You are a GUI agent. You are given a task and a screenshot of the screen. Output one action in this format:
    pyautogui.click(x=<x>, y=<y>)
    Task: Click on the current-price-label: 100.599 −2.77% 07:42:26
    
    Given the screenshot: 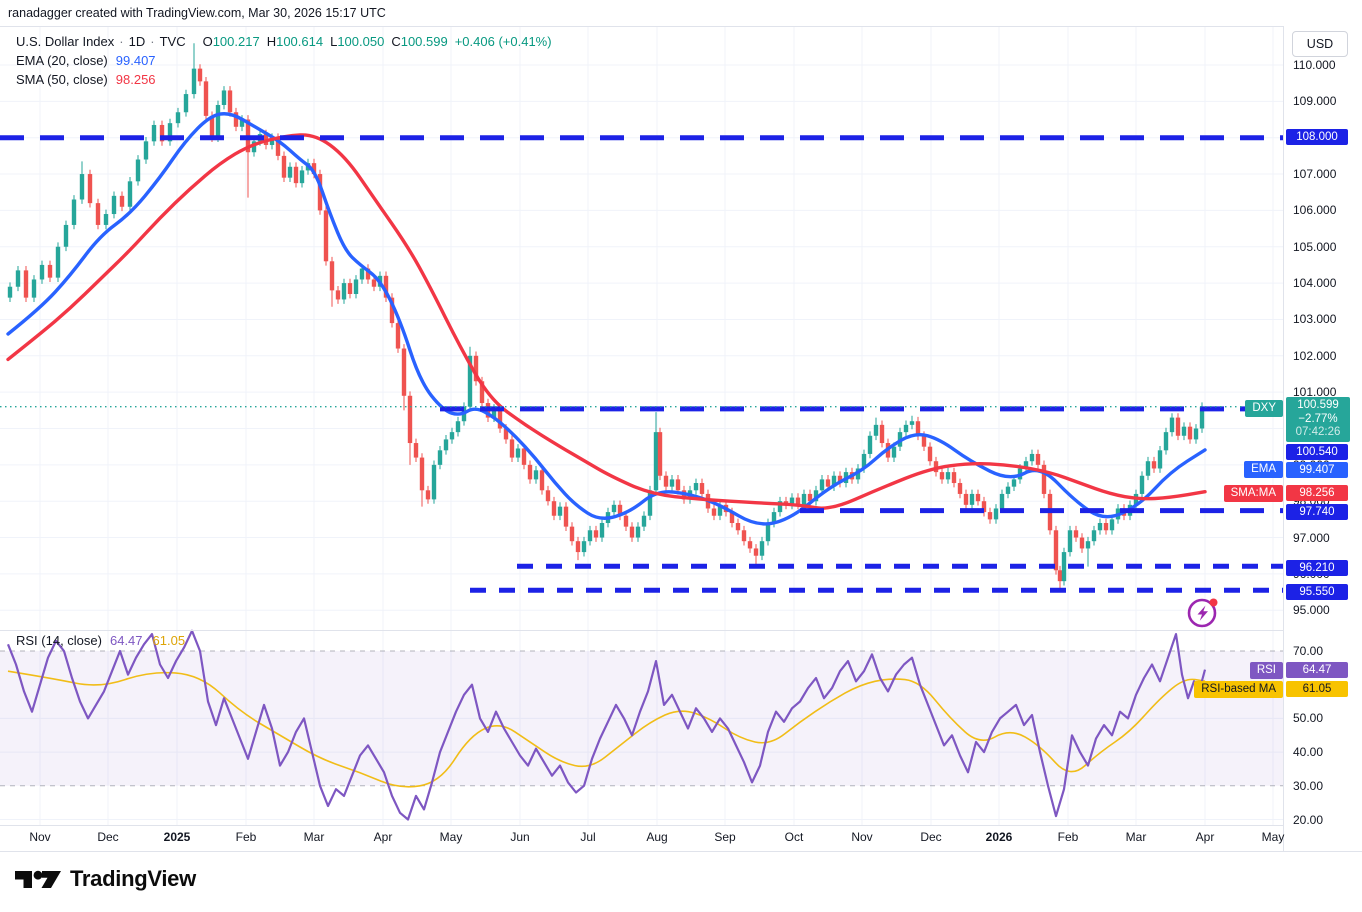 What is the action you would take?
    pyautogui.click(x=1318, y=419)
    